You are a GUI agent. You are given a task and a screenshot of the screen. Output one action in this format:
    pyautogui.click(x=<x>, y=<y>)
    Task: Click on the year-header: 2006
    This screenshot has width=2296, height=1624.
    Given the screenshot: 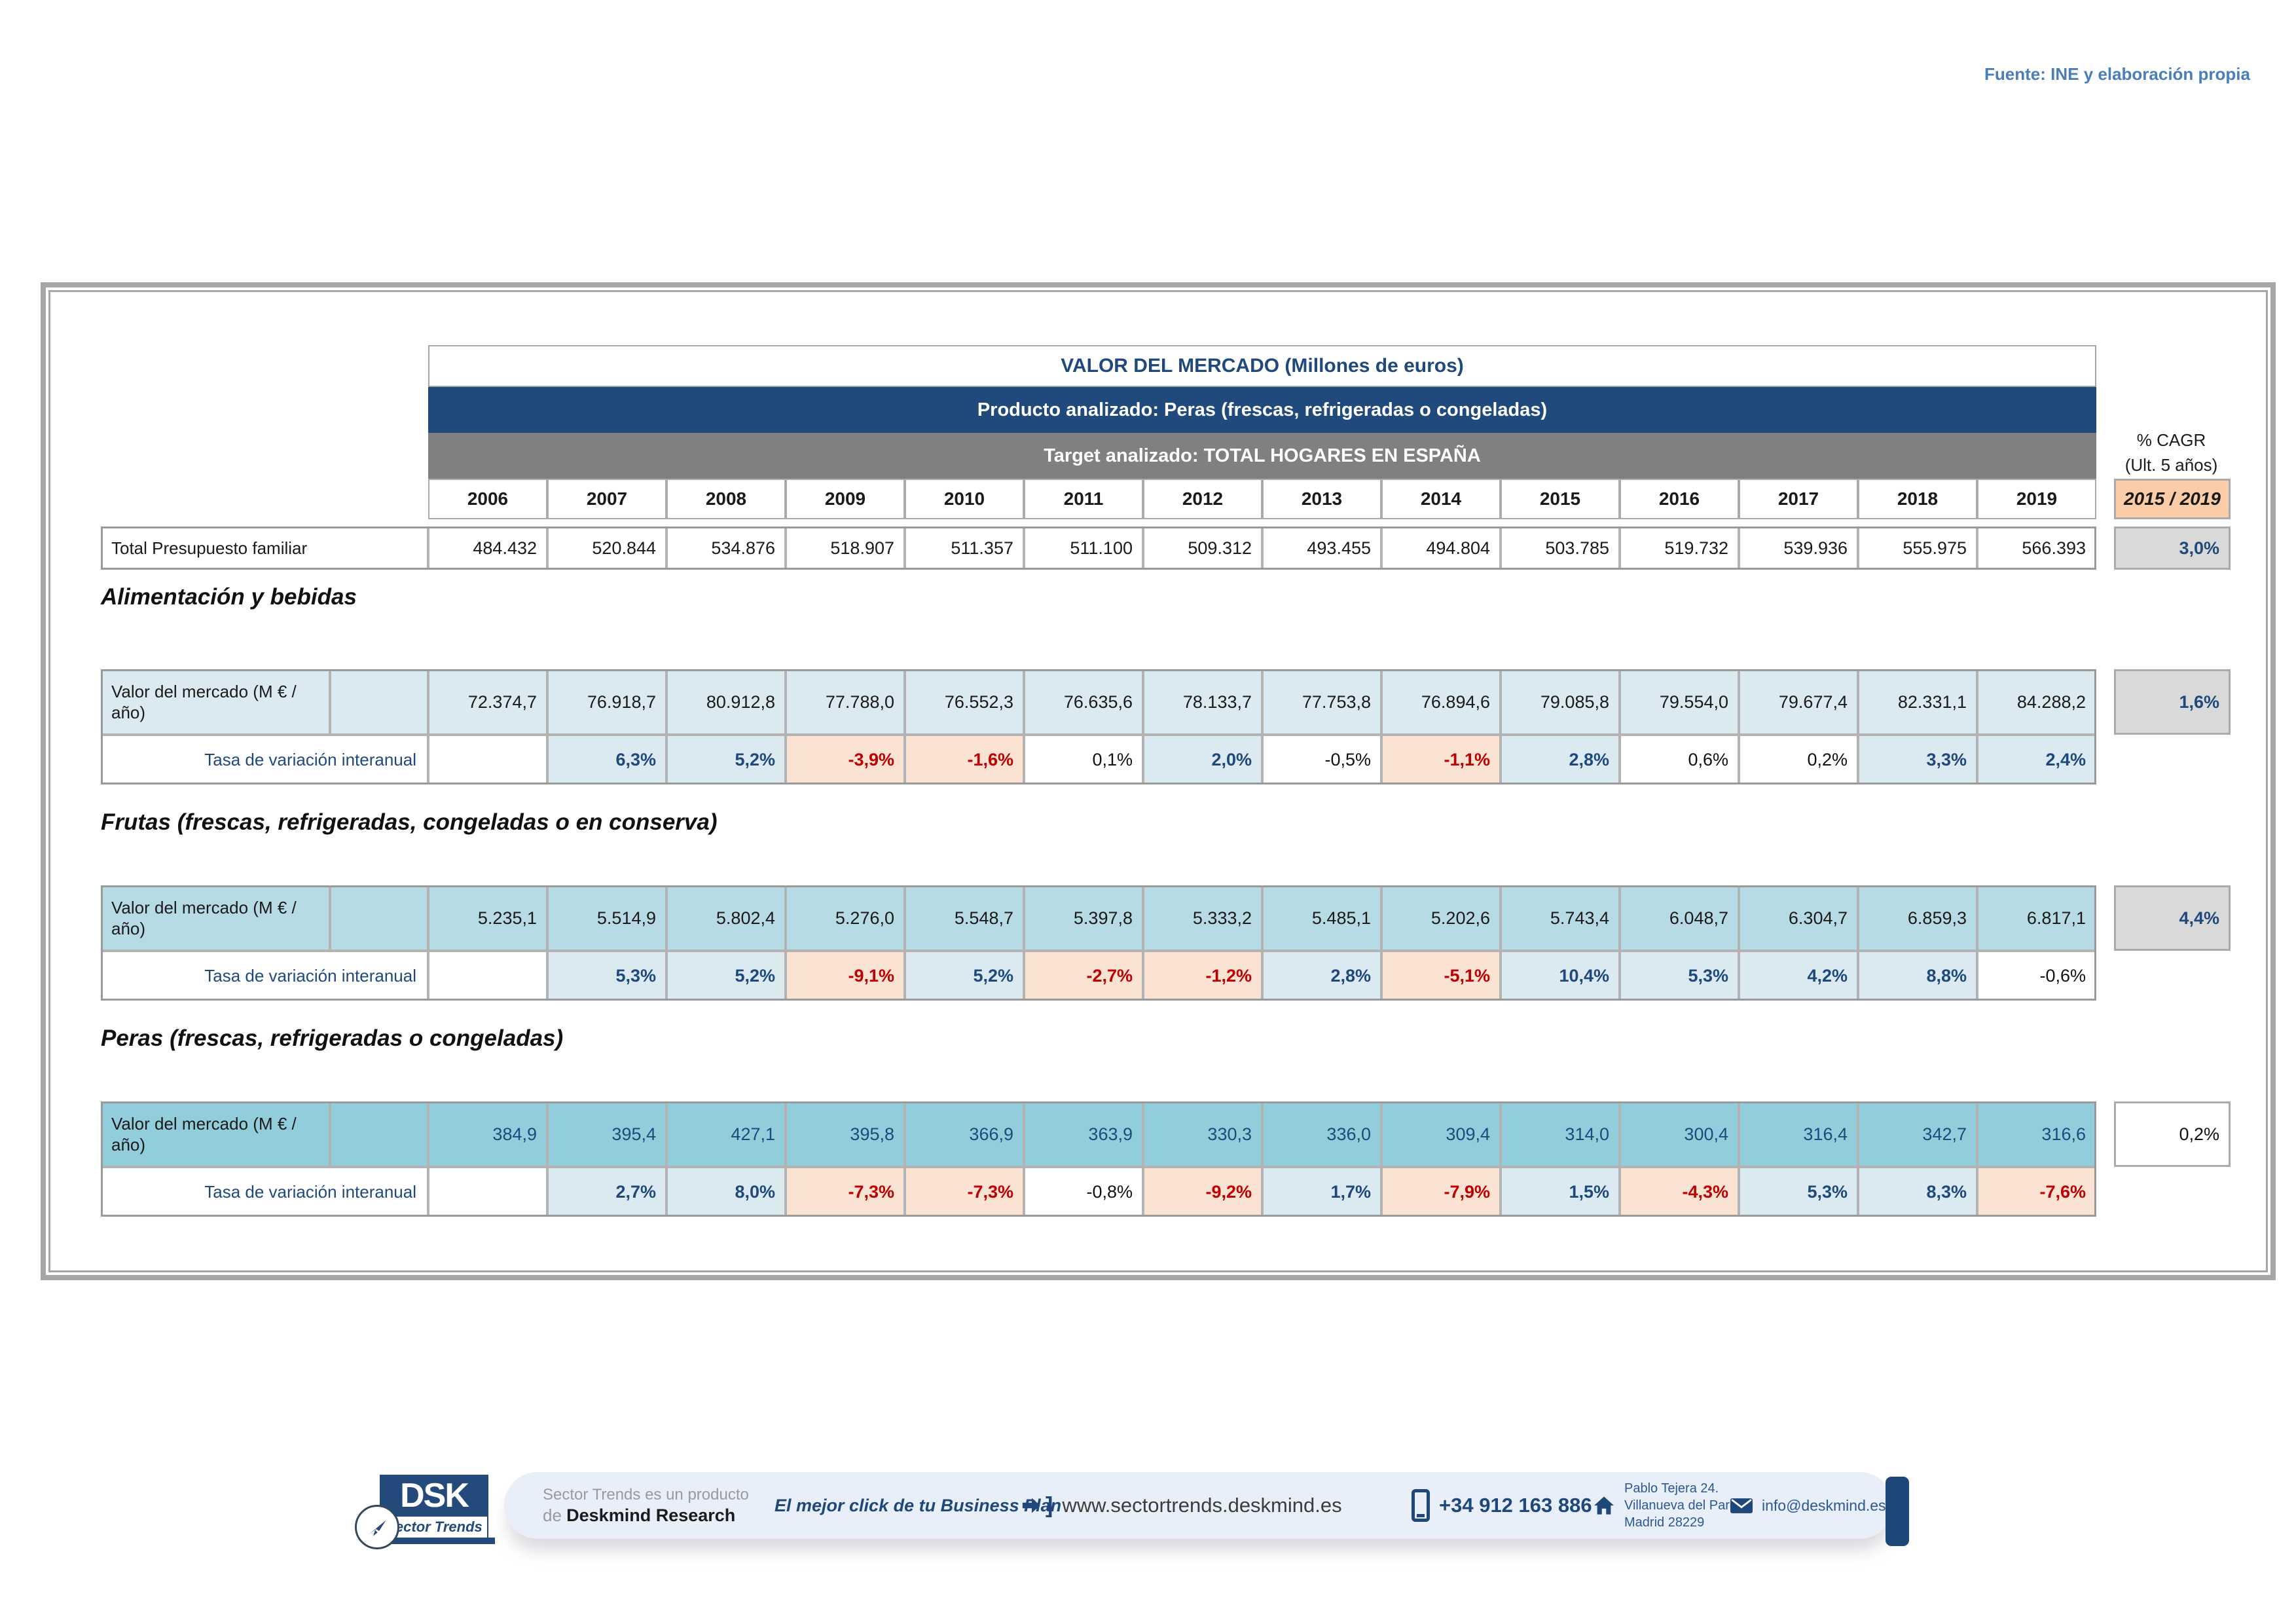 What is the action you would take?
    pyautogui.click(x=487, y=499)
    